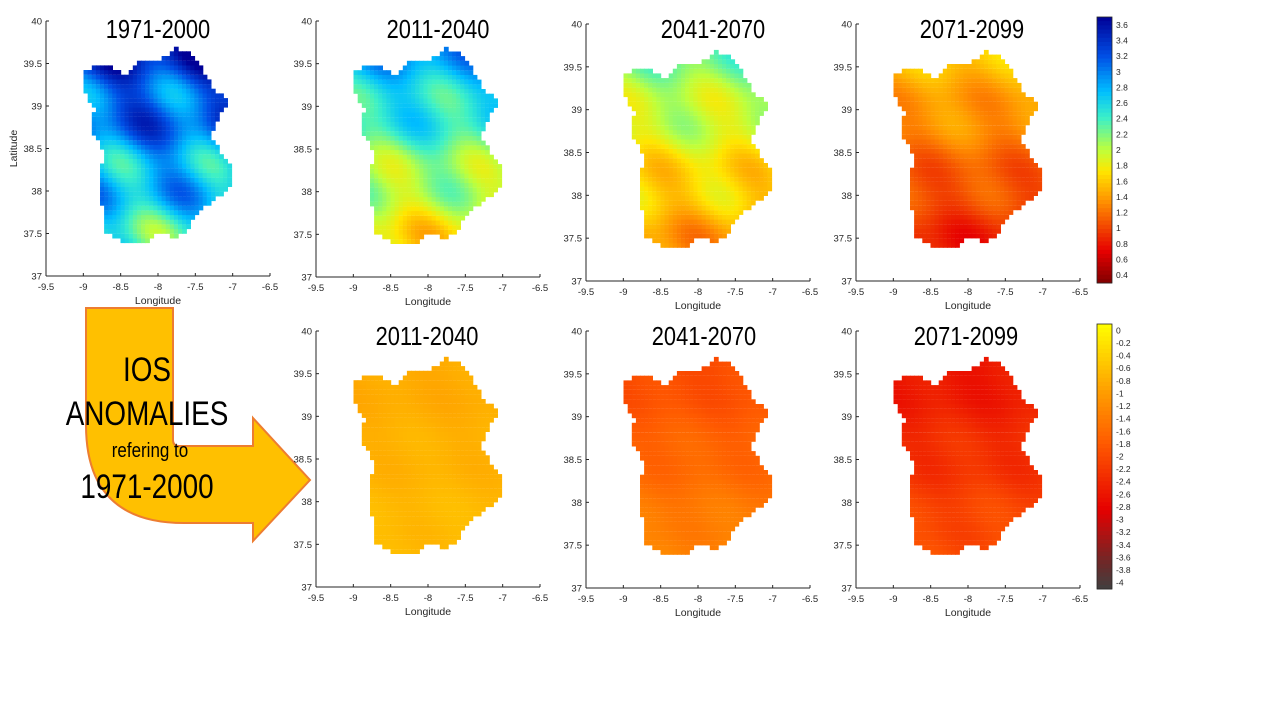  Describe the element at coordinates (1042, 292) in the screenshot. I see `x-tick-label: -7` at that location.